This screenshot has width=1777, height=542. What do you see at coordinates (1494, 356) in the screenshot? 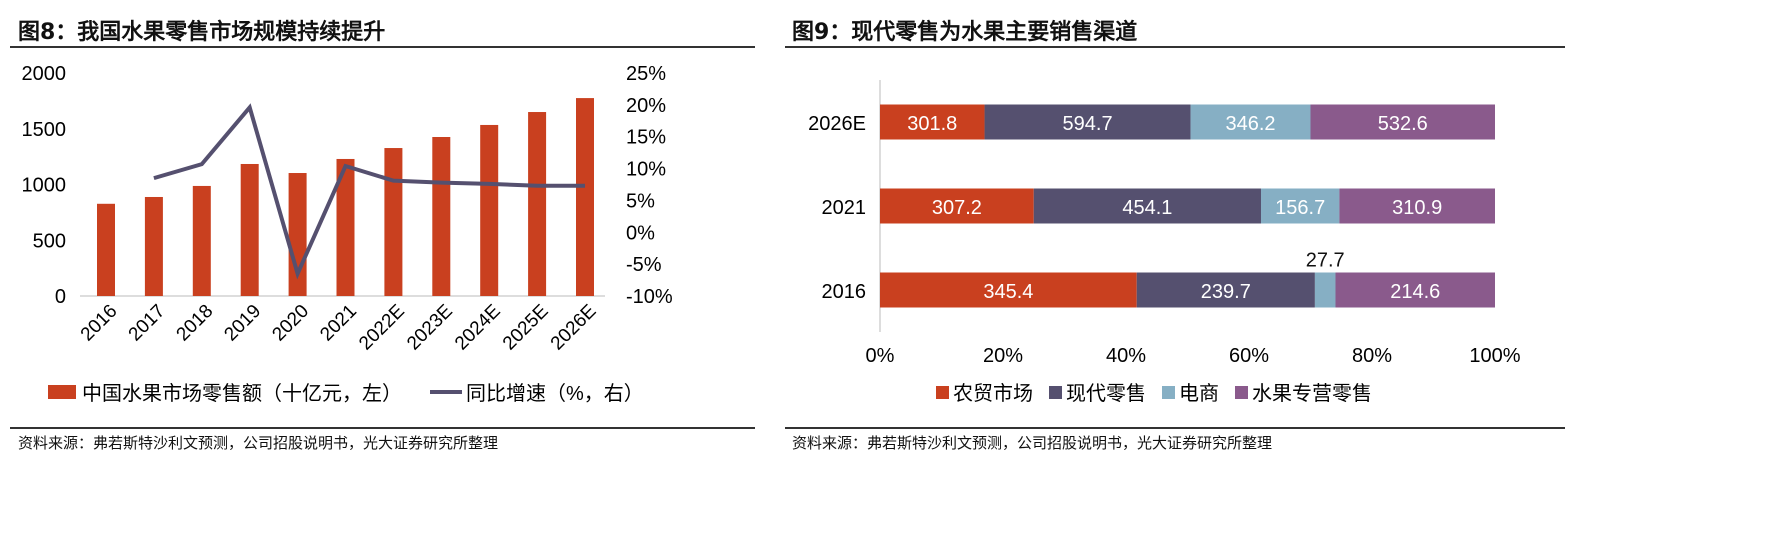
I see `x-tick-label: 100%` at bounding box center [1494, 356].